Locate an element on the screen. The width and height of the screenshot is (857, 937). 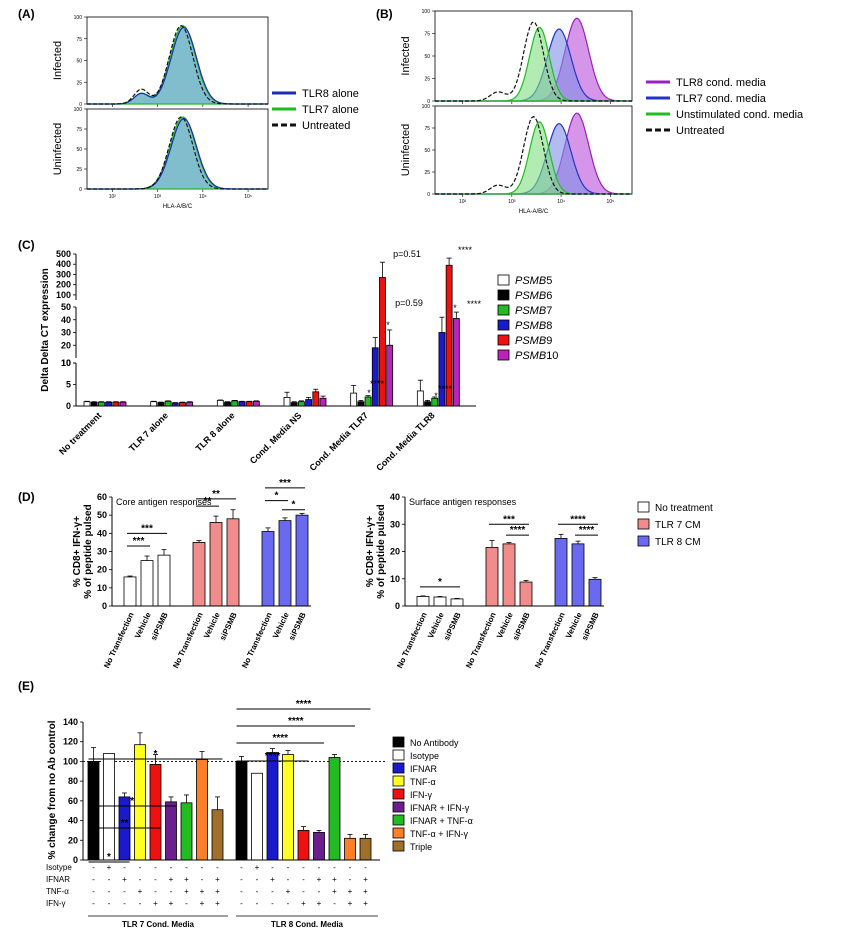
e-legend-label: IFN-γ is located at coordinates (421, 795).